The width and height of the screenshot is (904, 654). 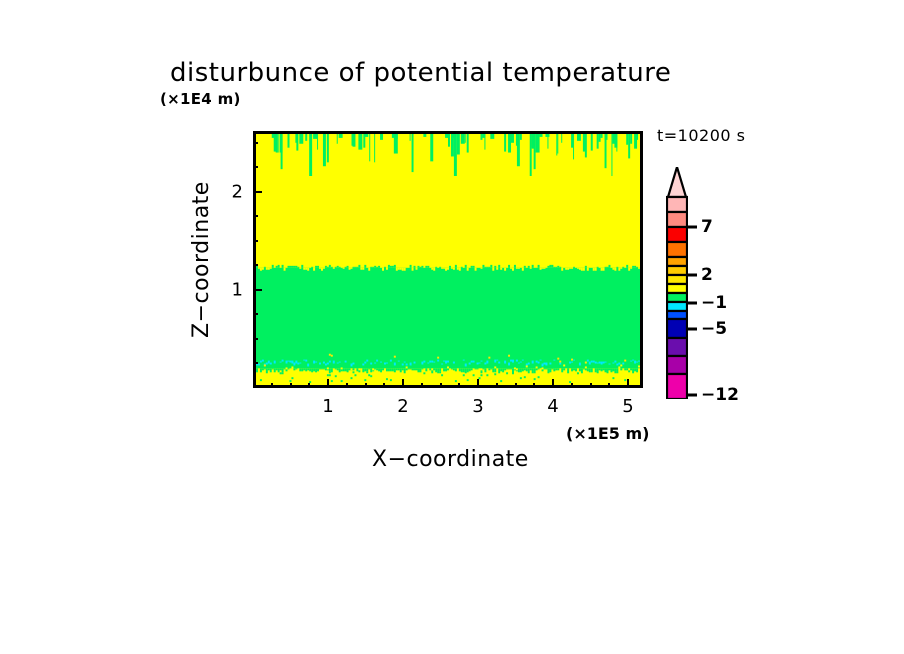 What do you see at coordinates (478, 406) in the screenshot?
I see `x-axis-tick-label: 3` at bounding box center [478, 406].